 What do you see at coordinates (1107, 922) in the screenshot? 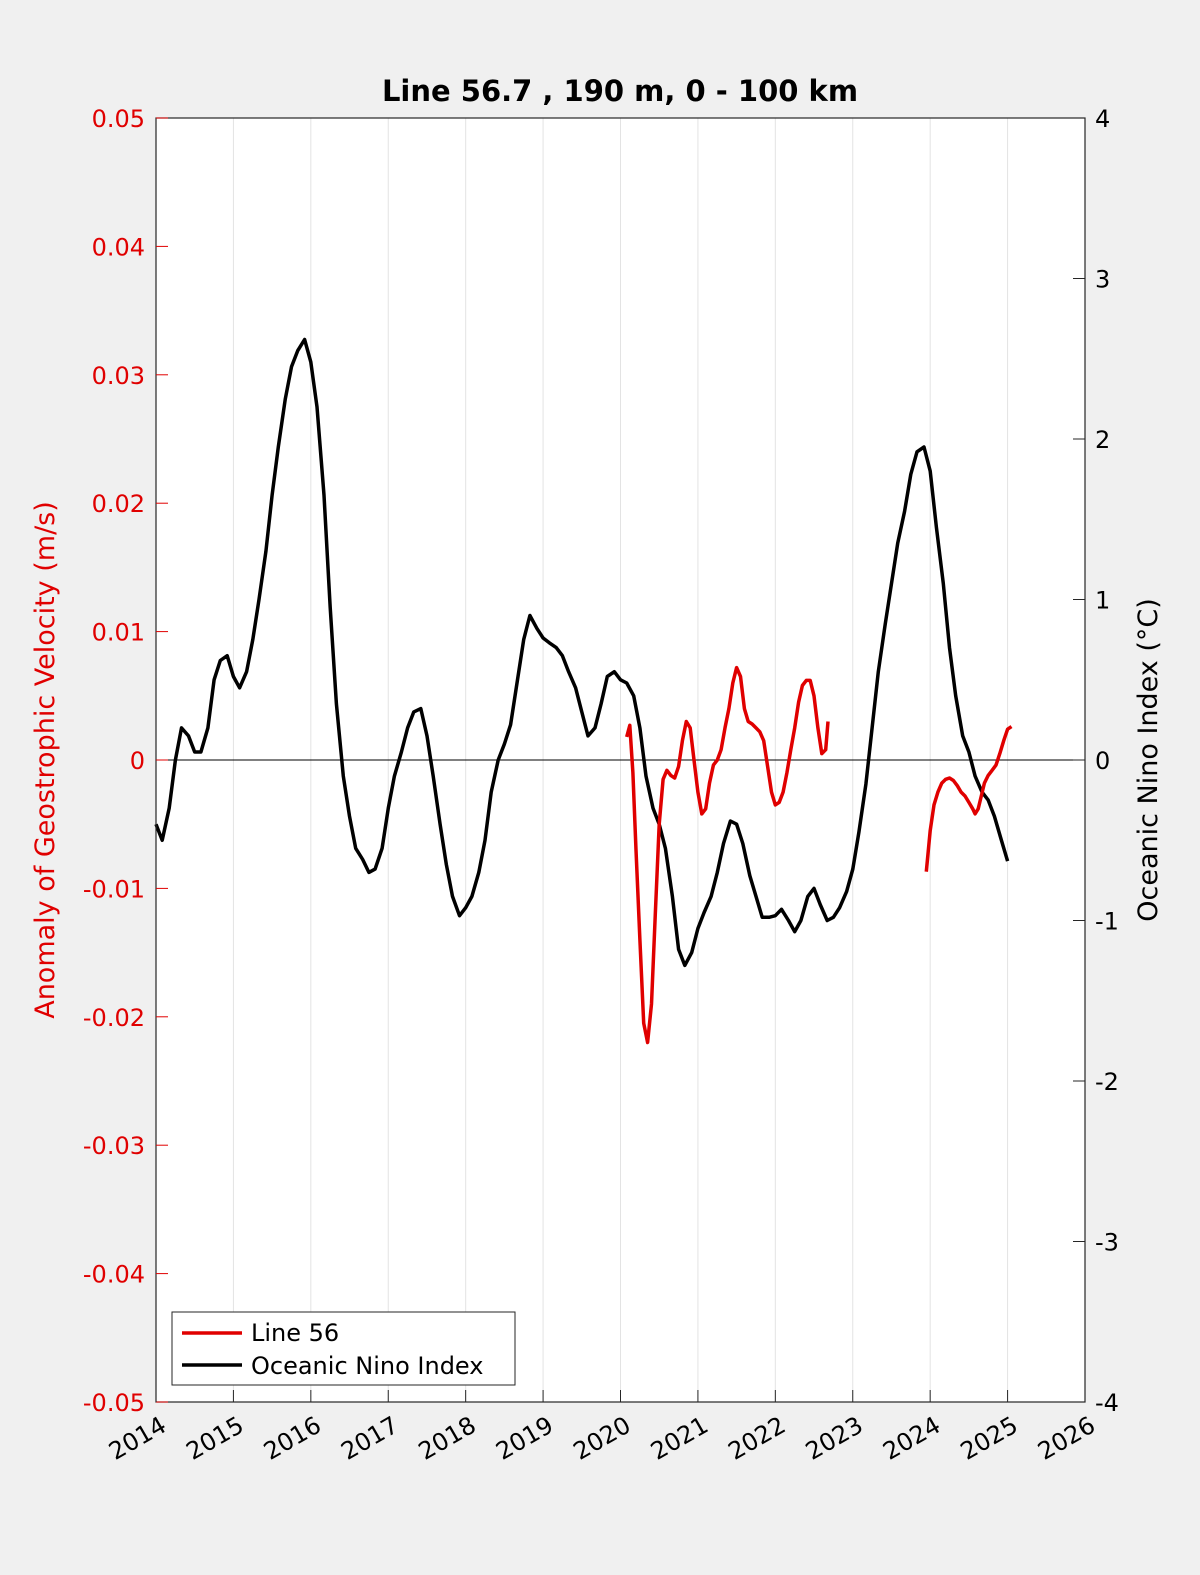
I see `right-y-tick-label: -1` at bounding box center [1107, 922].